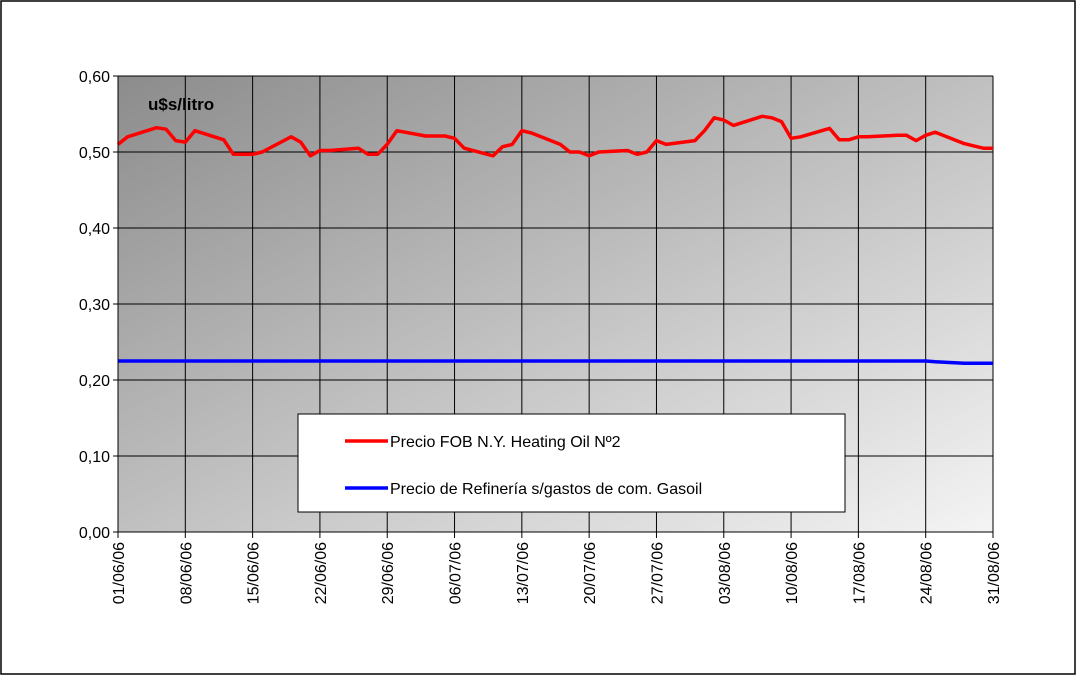 This screenshot has height=680, width=1076. Describe the element at coordinates (725, 573) in the screenshot. I see `x-tick-label: 03/08/06` at that location.